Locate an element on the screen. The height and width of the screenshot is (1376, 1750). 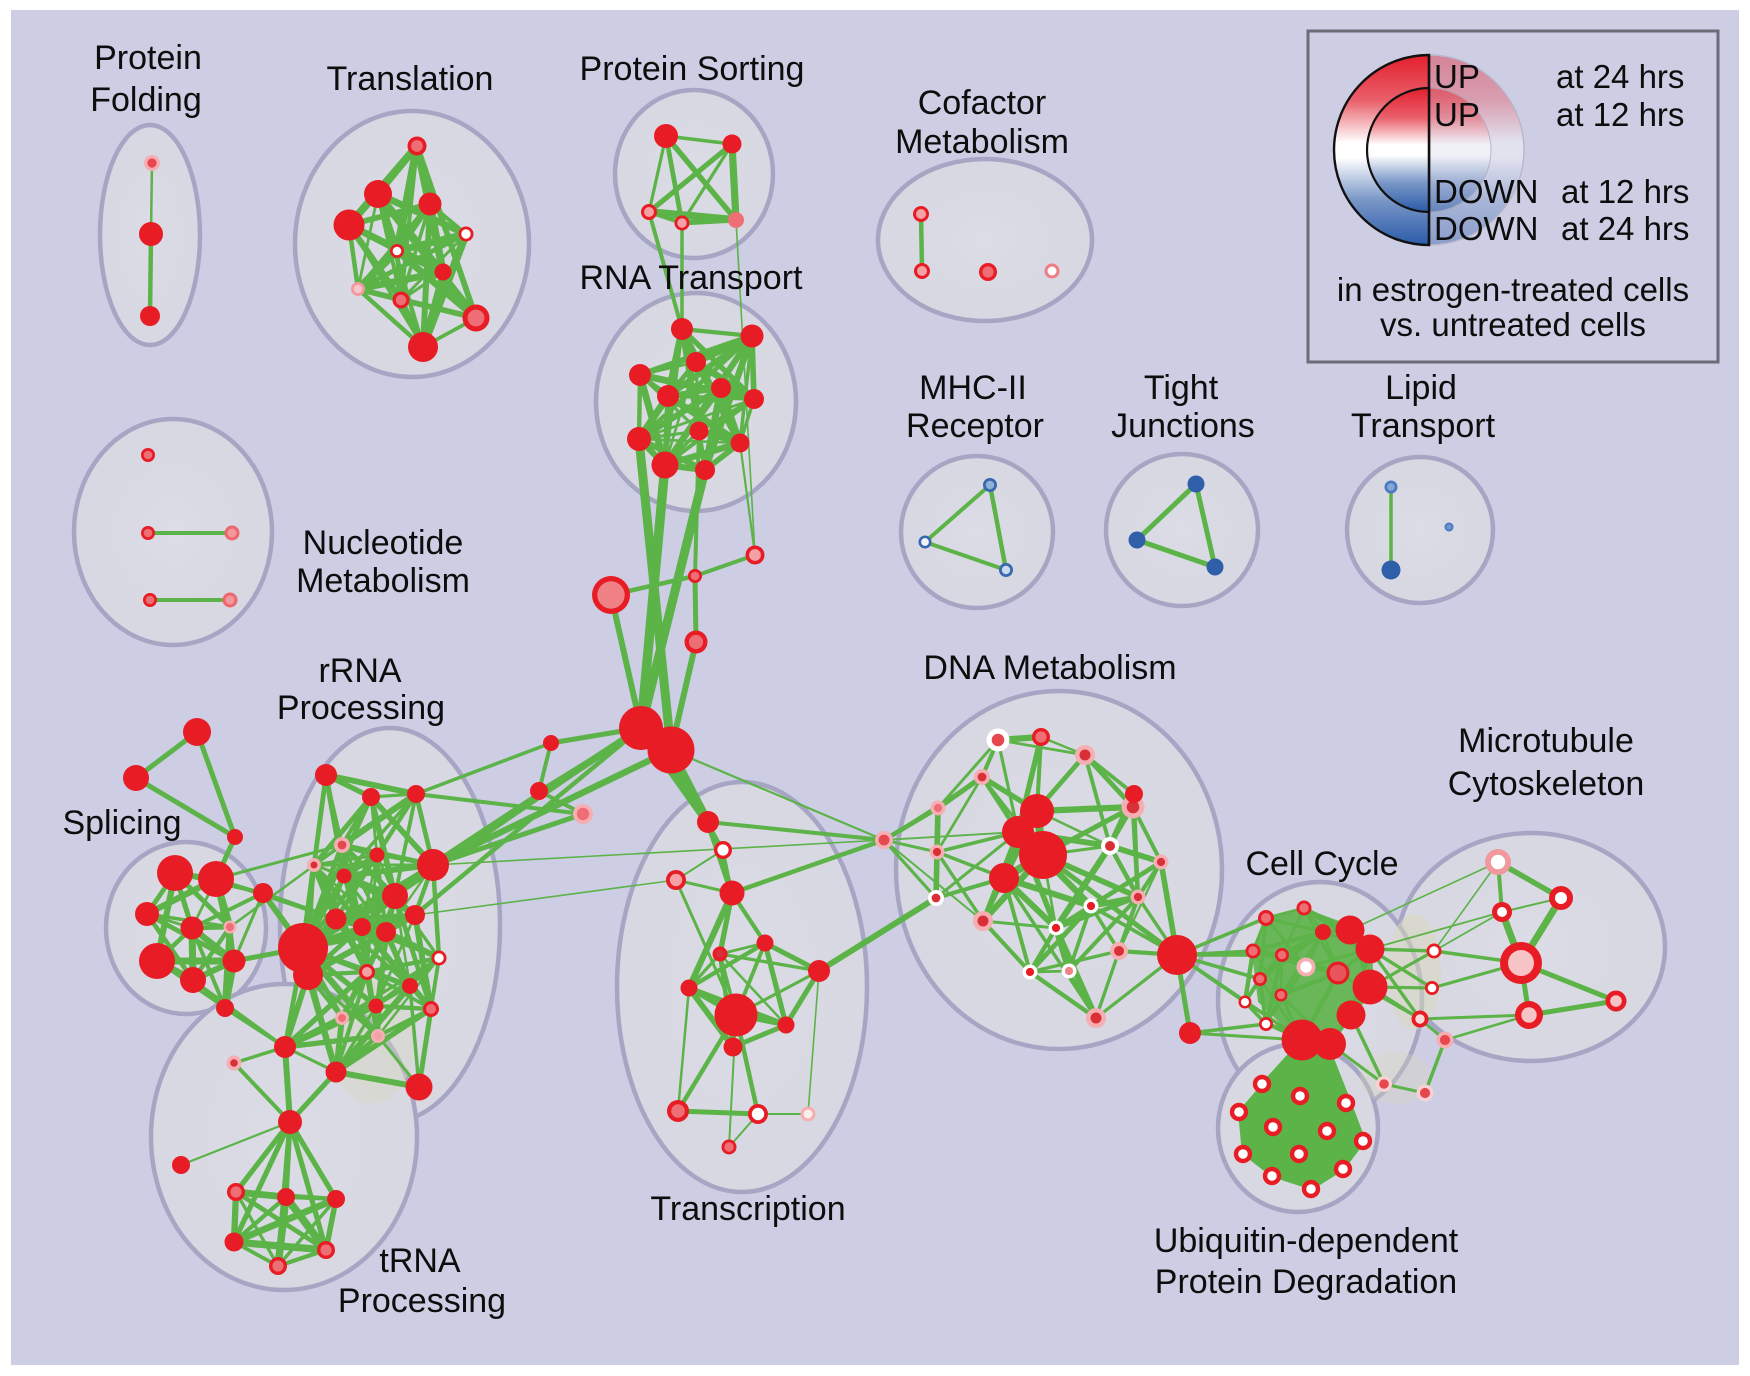
svg-text: Transcription is located at coordinates (747, 1209).